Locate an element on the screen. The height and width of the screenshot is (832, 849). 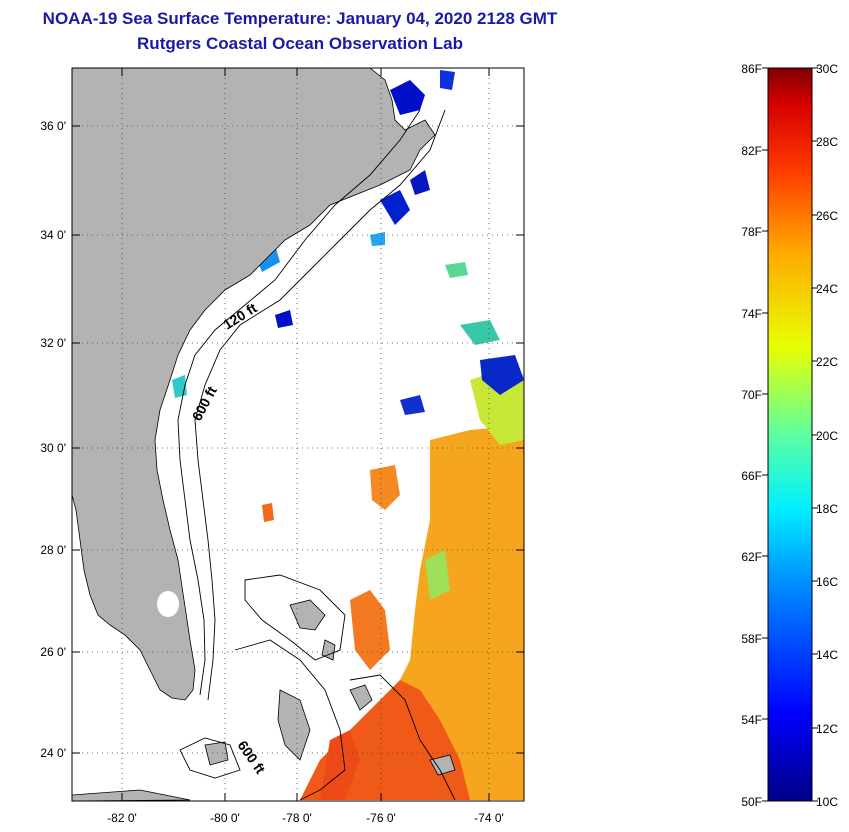
cb-c-26: 26C is located at coordinates (827, 216).